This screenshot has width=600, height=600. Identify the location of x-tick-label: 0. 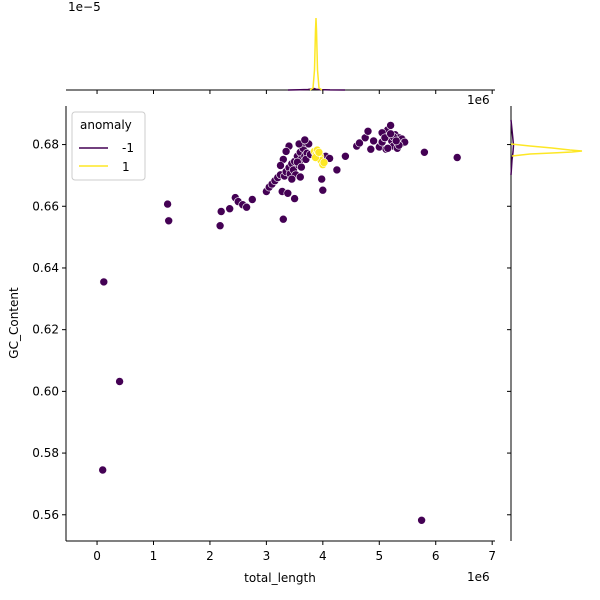
(97, 556).